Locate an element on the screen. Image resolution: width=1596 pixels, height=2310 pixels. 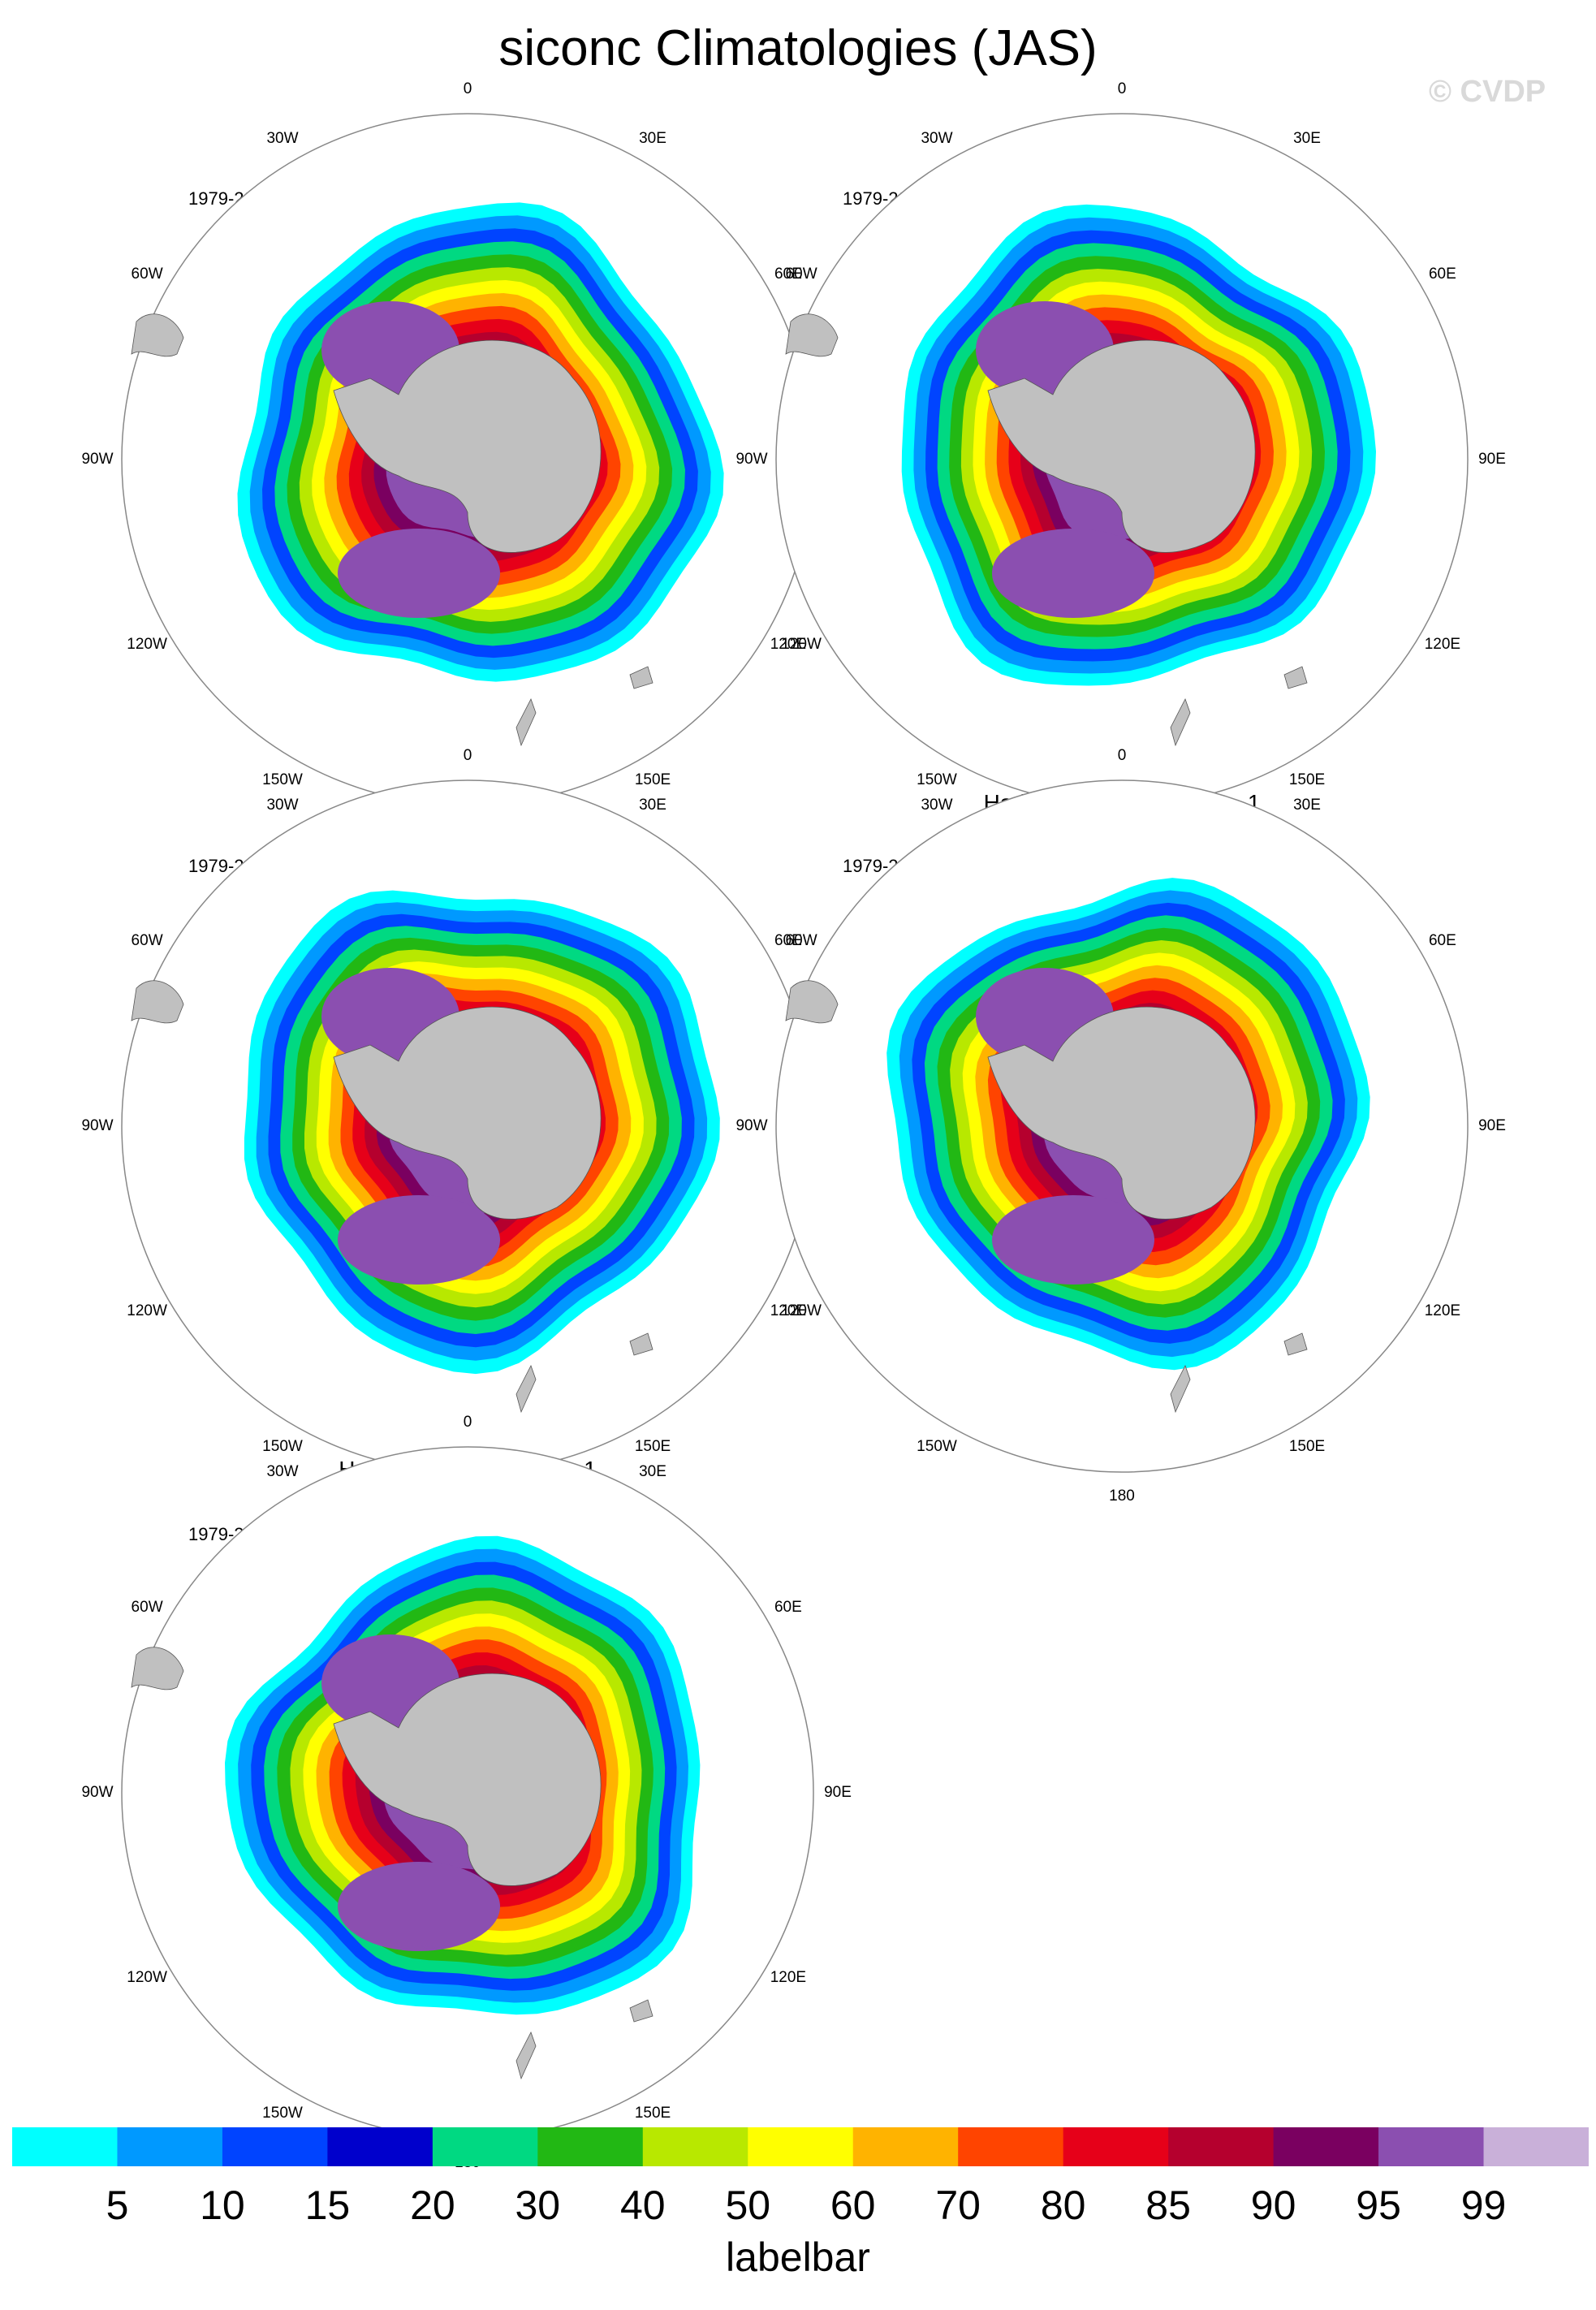
colorbar-tick-label: 70 is located at coordinates (958, 2205).